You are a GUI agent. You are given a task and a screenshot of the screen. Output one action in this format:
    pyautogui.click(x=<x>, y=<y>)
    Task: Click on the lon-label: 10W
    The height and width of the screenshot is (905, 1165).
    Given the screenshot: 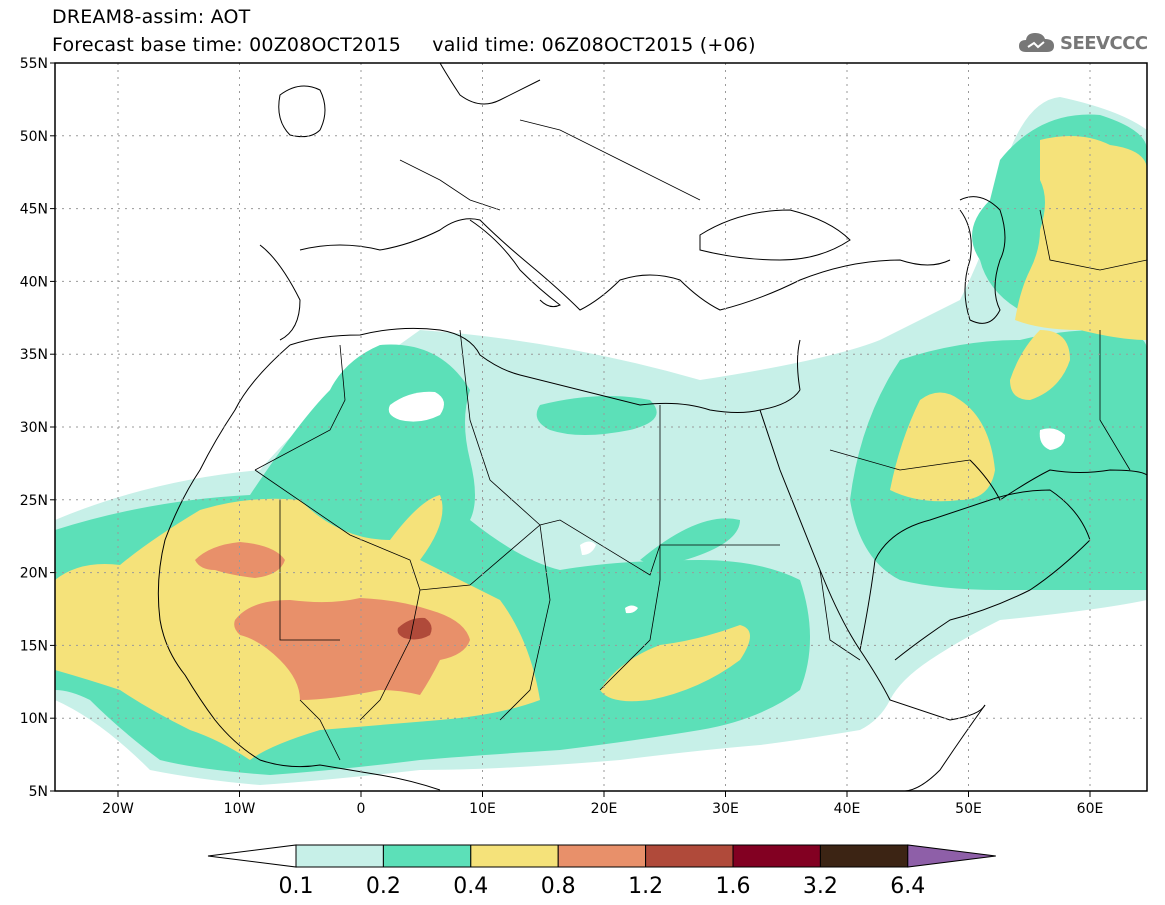 What is the action you would take?
    pyautogui.click(x=240, y=809)
    